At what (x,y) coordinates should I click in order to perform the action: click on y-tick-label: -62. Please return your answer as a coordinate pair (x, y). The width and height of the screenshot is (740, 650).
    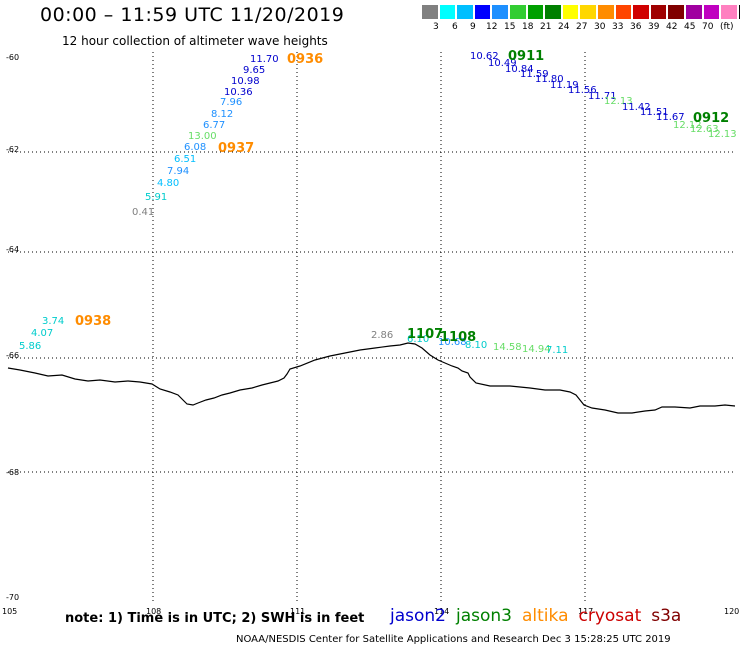
    Looking at the image, I should click on (12, 149).